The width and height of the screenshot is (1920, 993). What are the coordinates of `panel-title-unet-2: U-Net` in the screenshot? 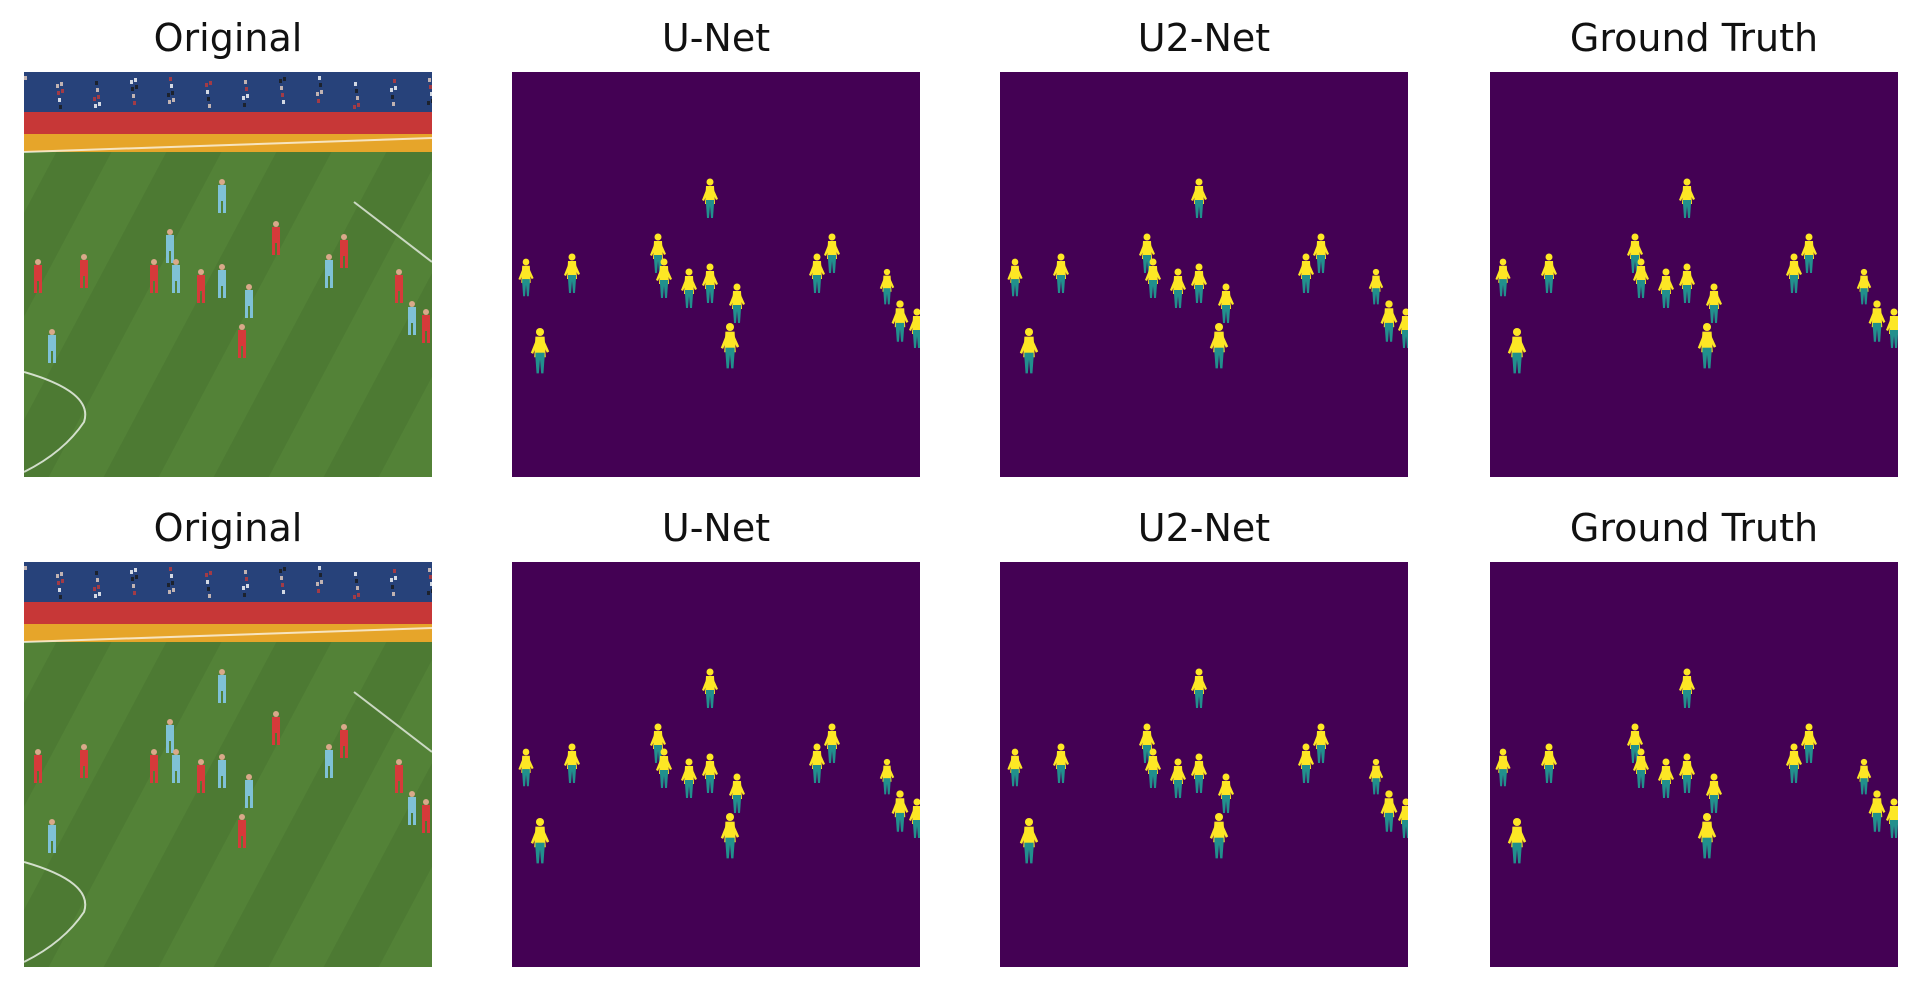 It's located at (716, 528).